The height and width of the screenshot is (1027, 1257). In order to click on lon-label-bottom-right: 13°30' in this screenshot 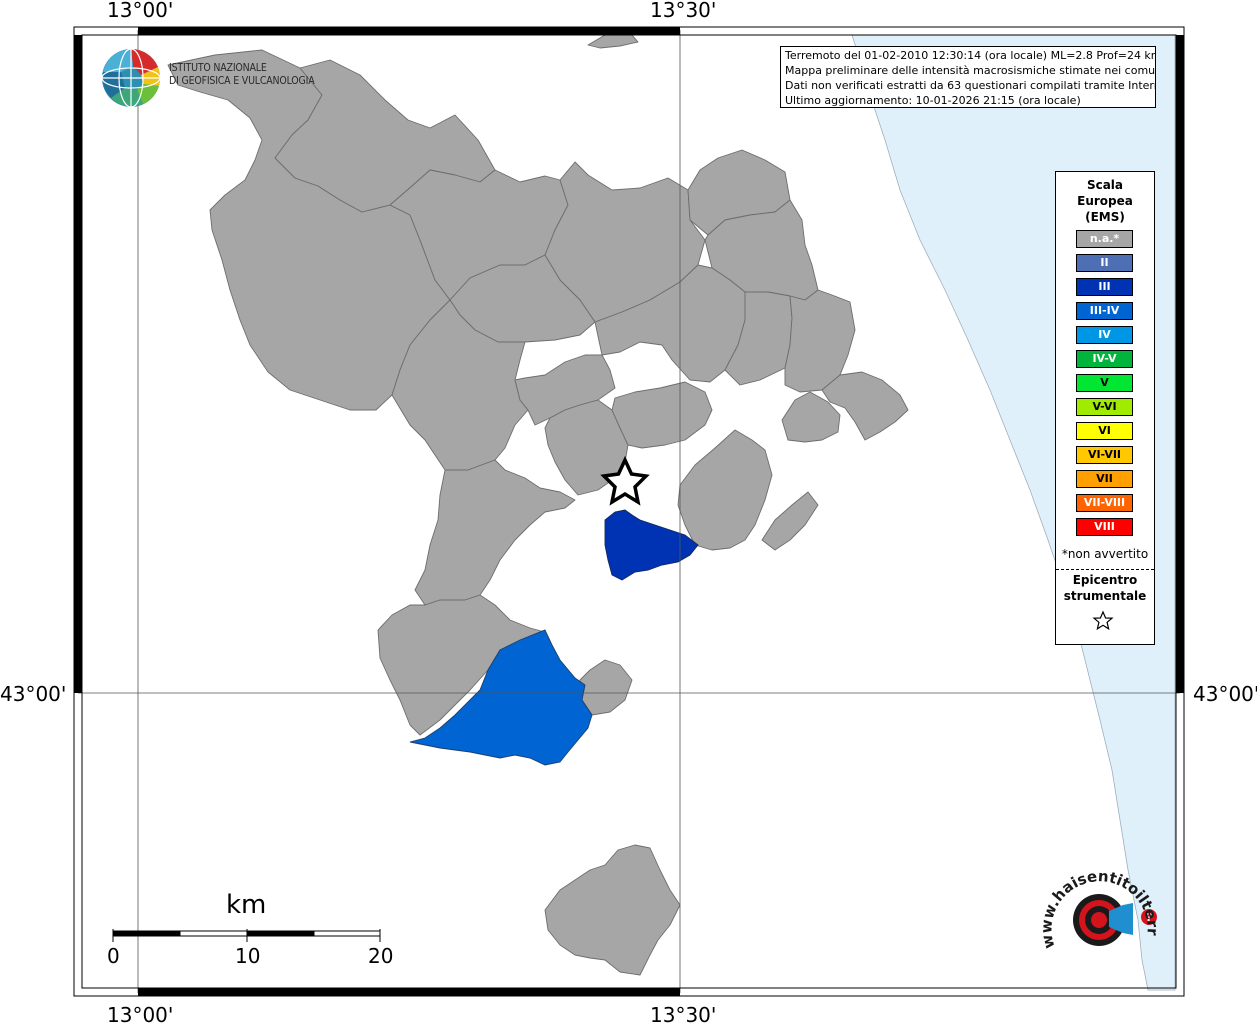, I will do `click(683, 1015)`.